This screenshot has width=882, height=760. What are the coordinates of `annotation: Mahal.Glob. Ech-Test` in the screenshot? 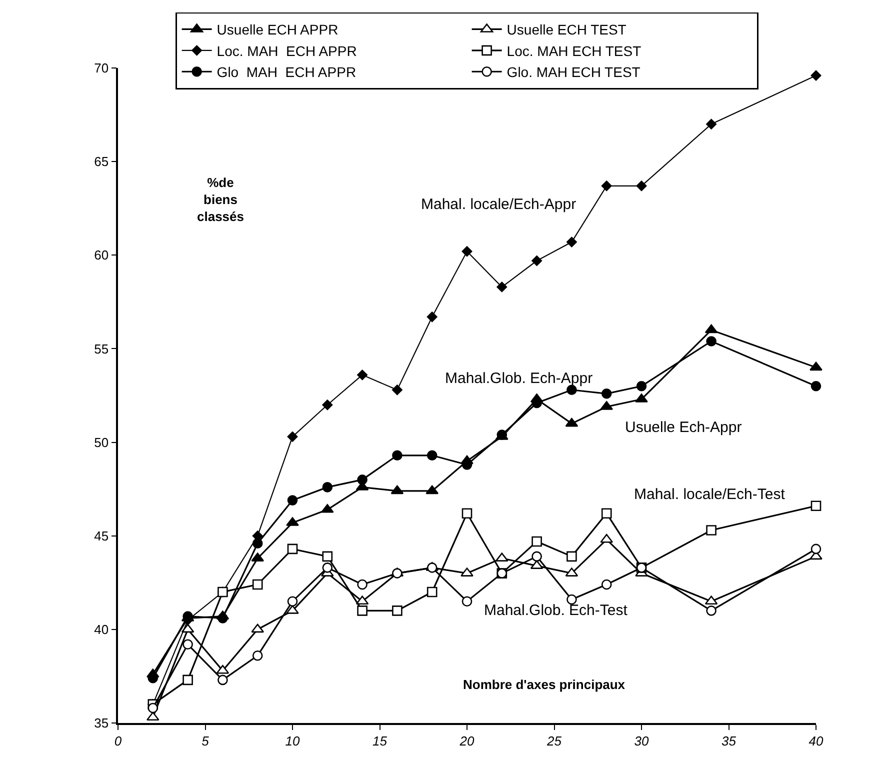 It's located at (556, 610).